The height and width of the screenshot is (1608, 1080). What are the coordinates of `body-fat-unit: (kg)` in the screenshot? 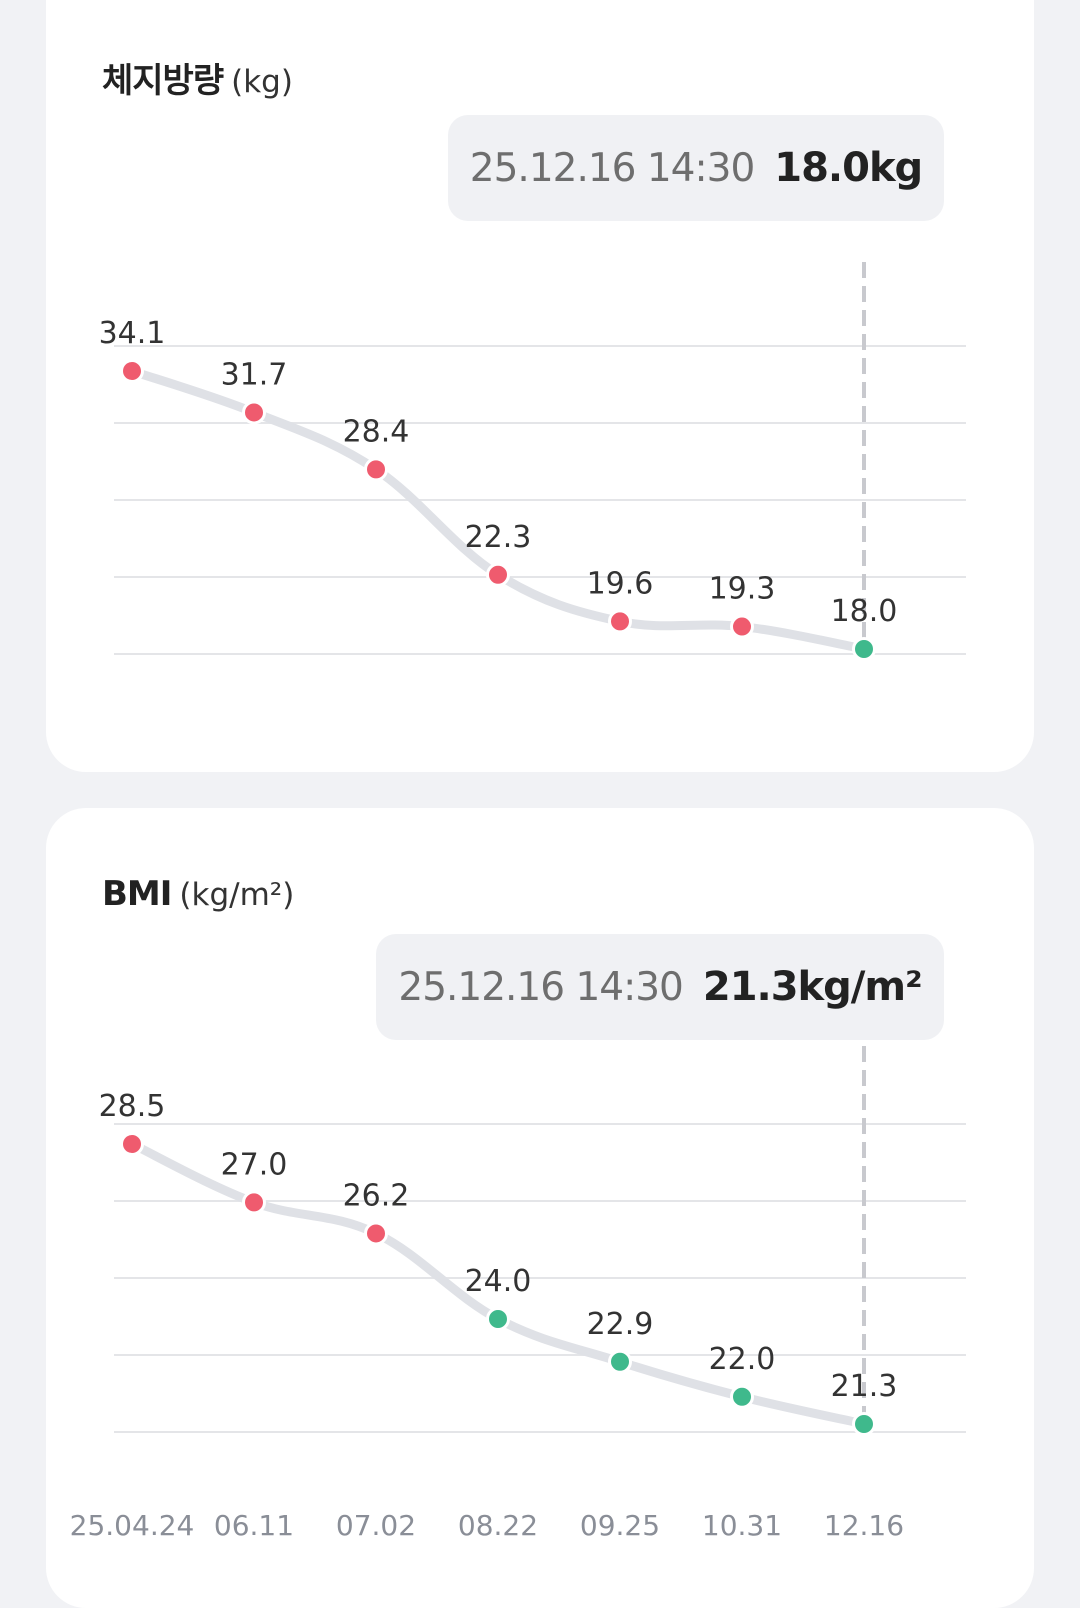 It's located at (262, 82).